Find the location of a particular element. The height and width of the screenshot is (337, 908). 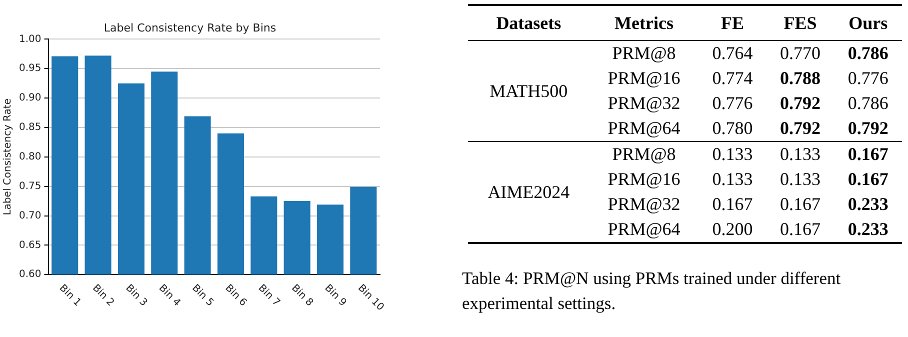

x-tick-label: Bin 6 is located at coordinates (235, 295).